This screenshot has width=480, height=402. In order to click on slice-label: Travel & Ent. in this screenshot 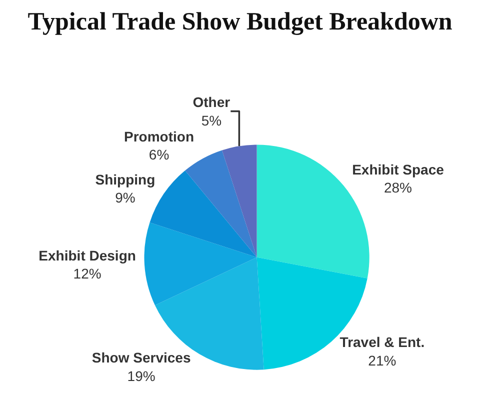, I will do `click(382, 342)`.